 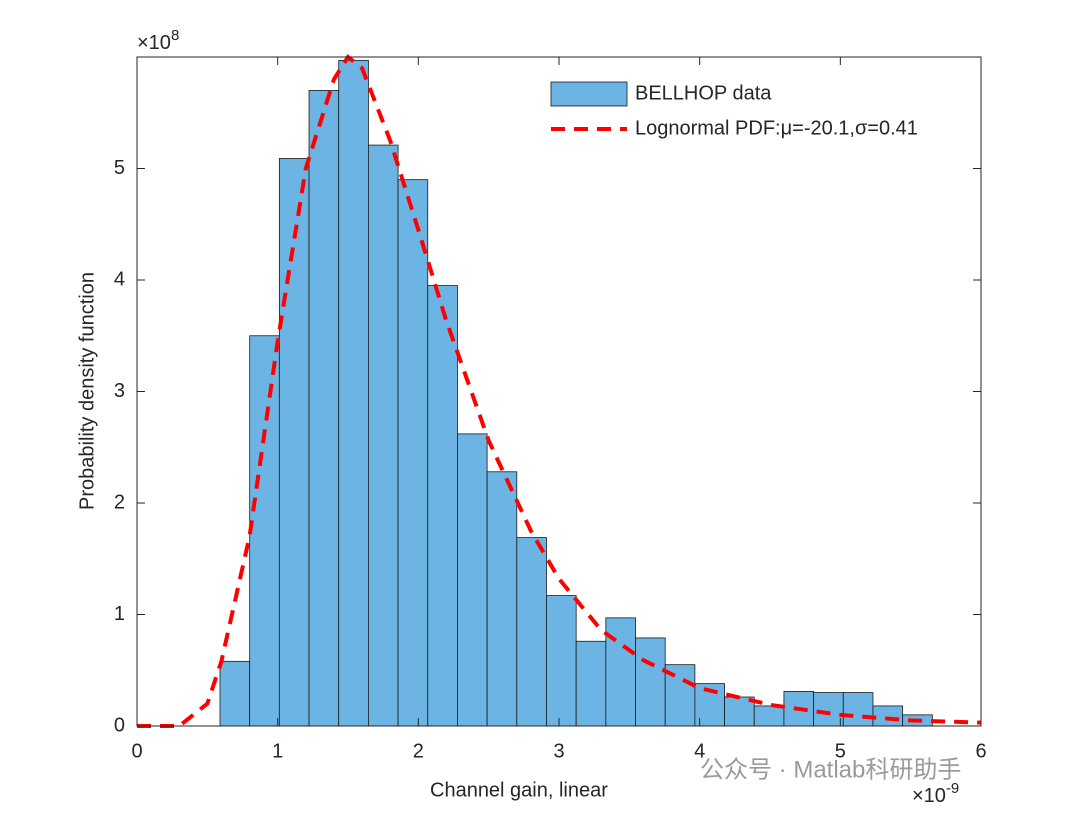 What do you see at coordinates (952, 788) in the screenshot?
I see `x-multiplier-exponent: -9` at bounding box center [952, 788].